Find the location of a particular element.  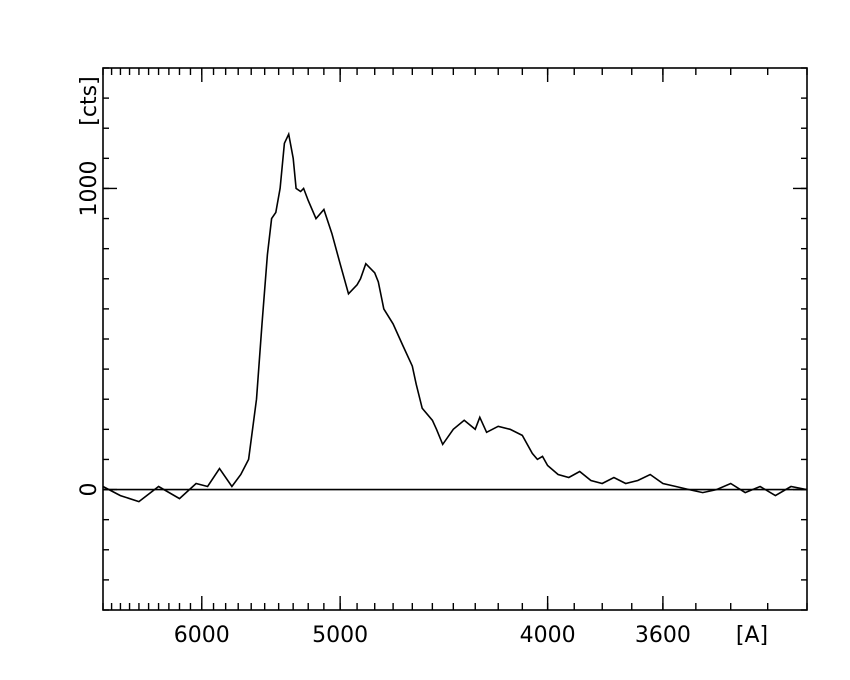

x-tick-label: 4000 is located at coordinates (548, 635).